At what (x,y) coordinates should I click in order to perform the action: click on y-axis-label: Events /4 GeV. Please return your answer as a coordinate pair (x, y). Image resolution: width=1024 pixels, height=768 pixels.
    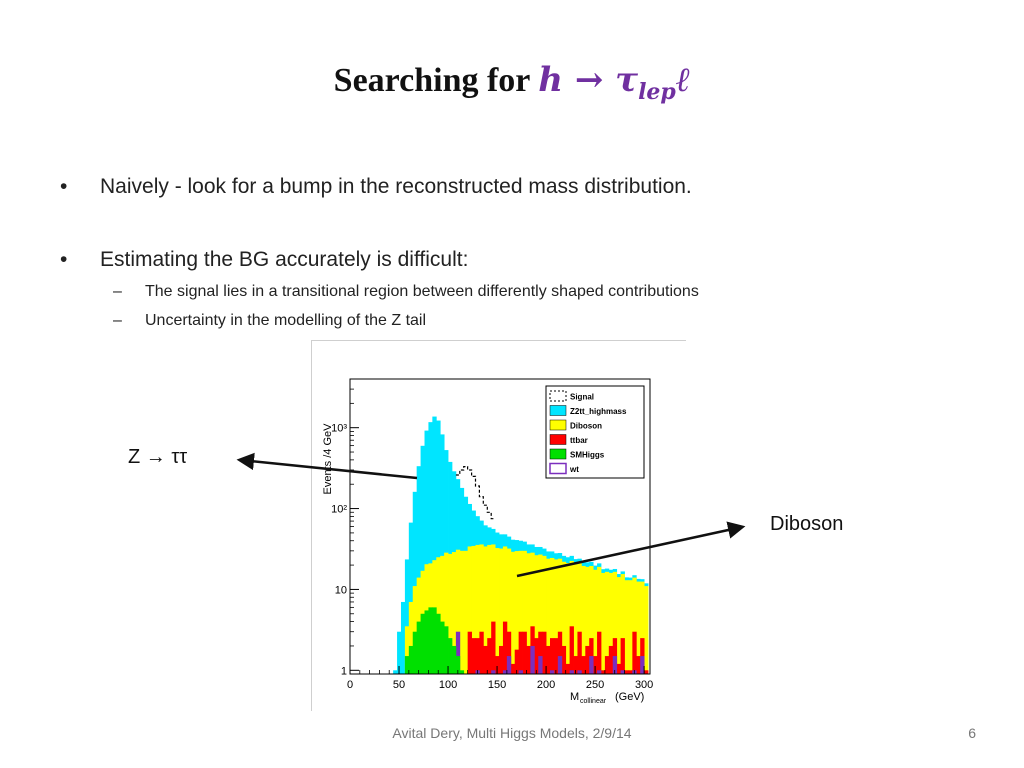
    Looking at the image, I should click on (328, 459).